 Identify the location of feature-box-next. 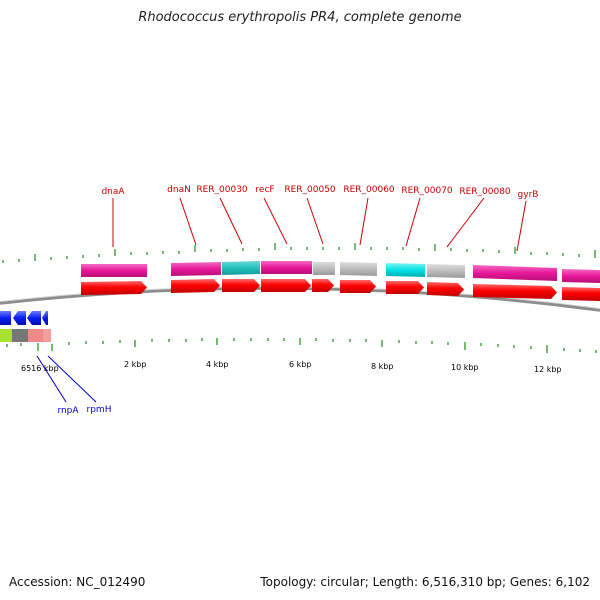
(581, 276).